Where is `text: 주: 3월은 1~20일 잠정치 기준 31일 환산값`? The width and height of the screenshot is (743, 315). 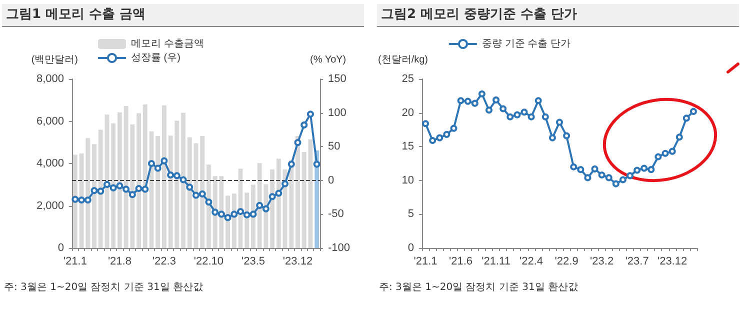 text: 주: 3월은 1~20일 잠정치 기준 31일 환산값 is located at coordinates (103, 287).